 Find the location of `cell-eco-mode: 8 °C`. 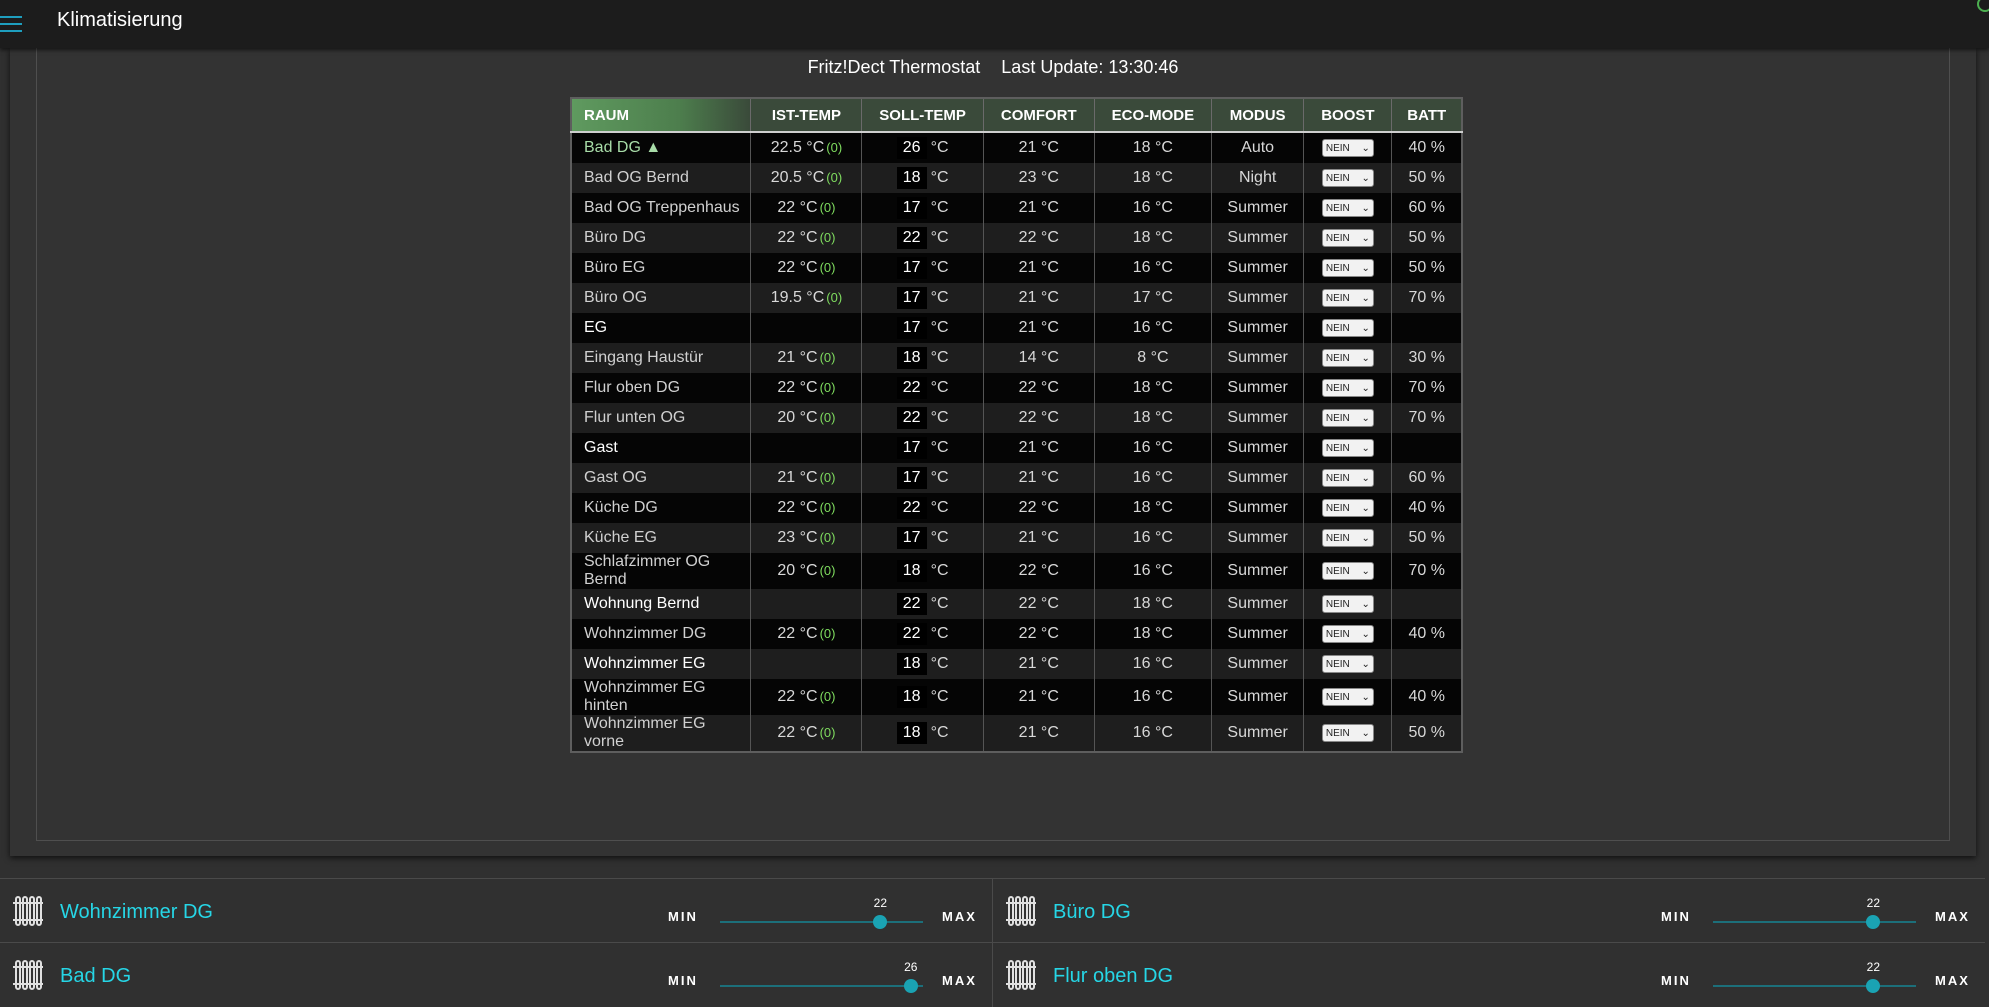

cell-eco-mode: 8 °C is located at coordinates (1152, 358).